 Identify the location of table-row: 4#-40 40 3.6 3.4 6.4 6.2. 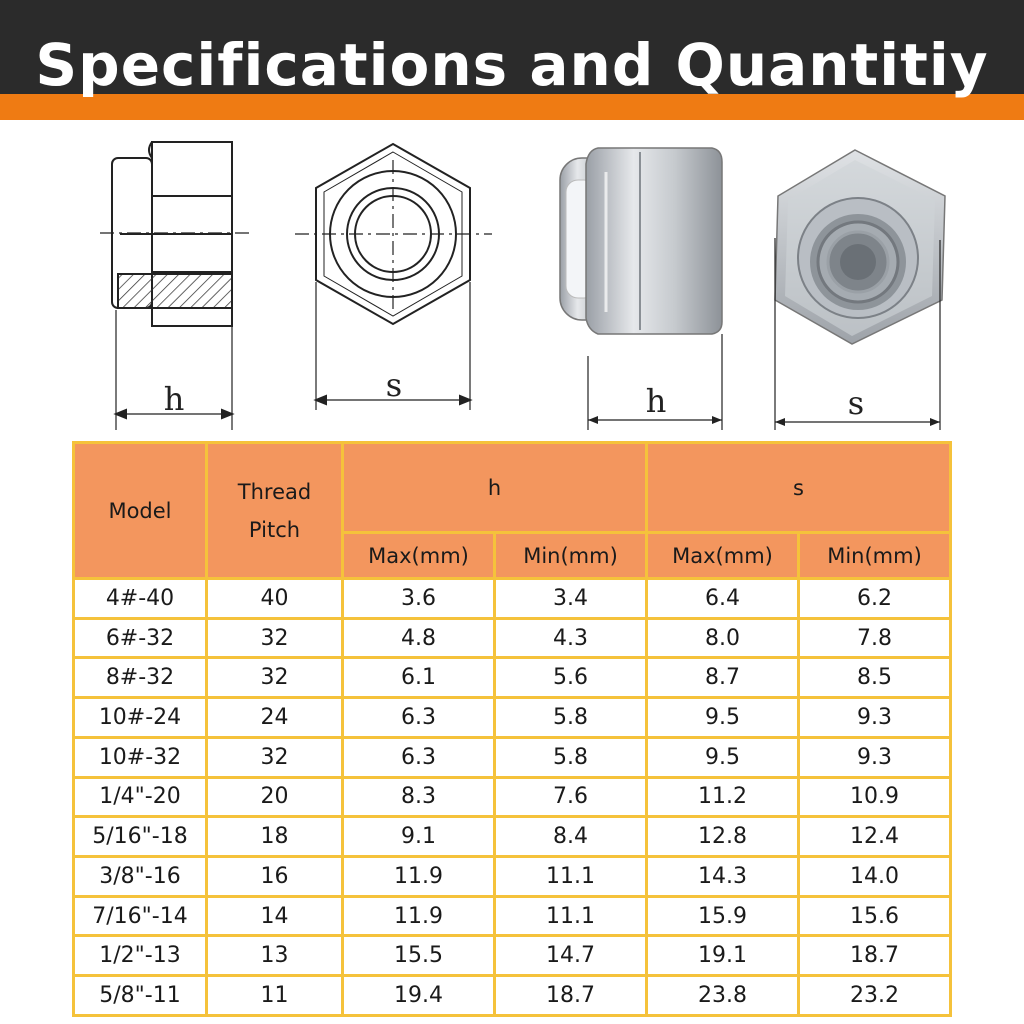
(512, 598).